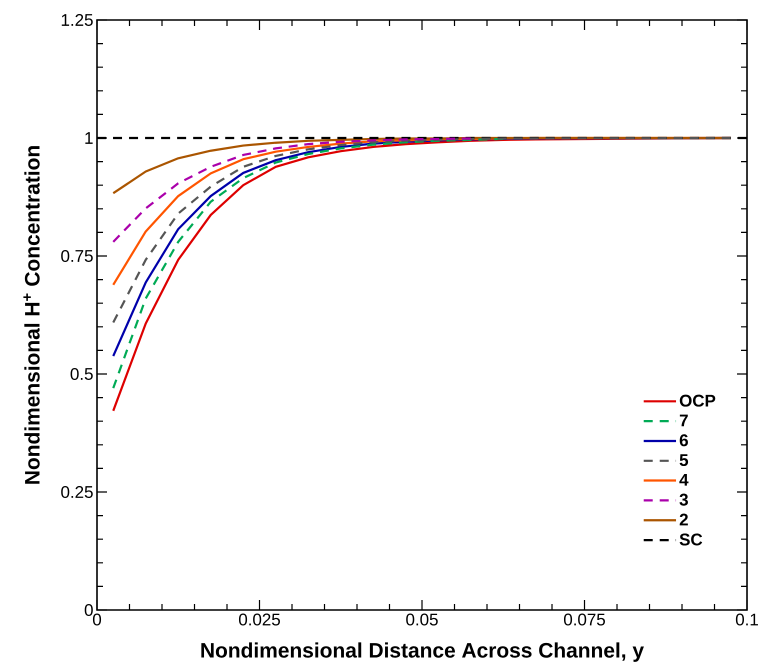  What do you see at coordinates (684, 420) in the screenshot?
I see `legend-label: 7` at bounding box center [684, 420].